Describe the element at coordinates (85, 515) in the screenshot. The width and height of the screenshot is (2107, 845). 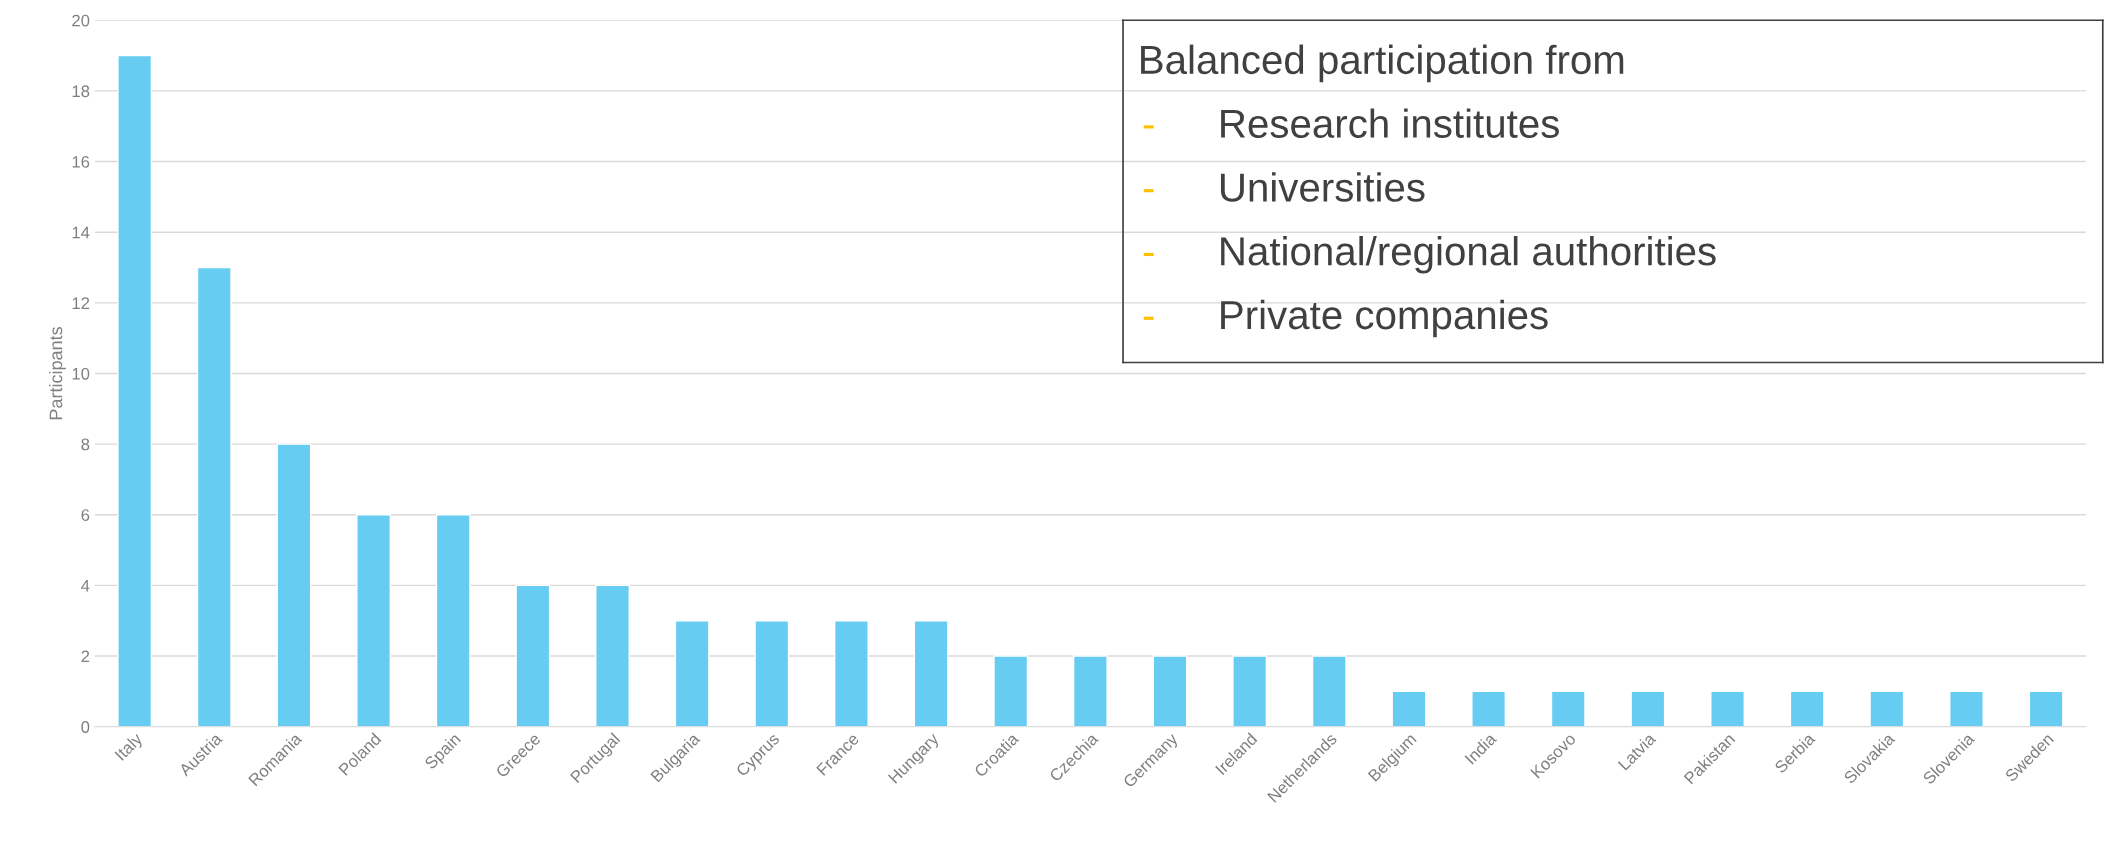
I see `y-tick-label: 6` at that location.